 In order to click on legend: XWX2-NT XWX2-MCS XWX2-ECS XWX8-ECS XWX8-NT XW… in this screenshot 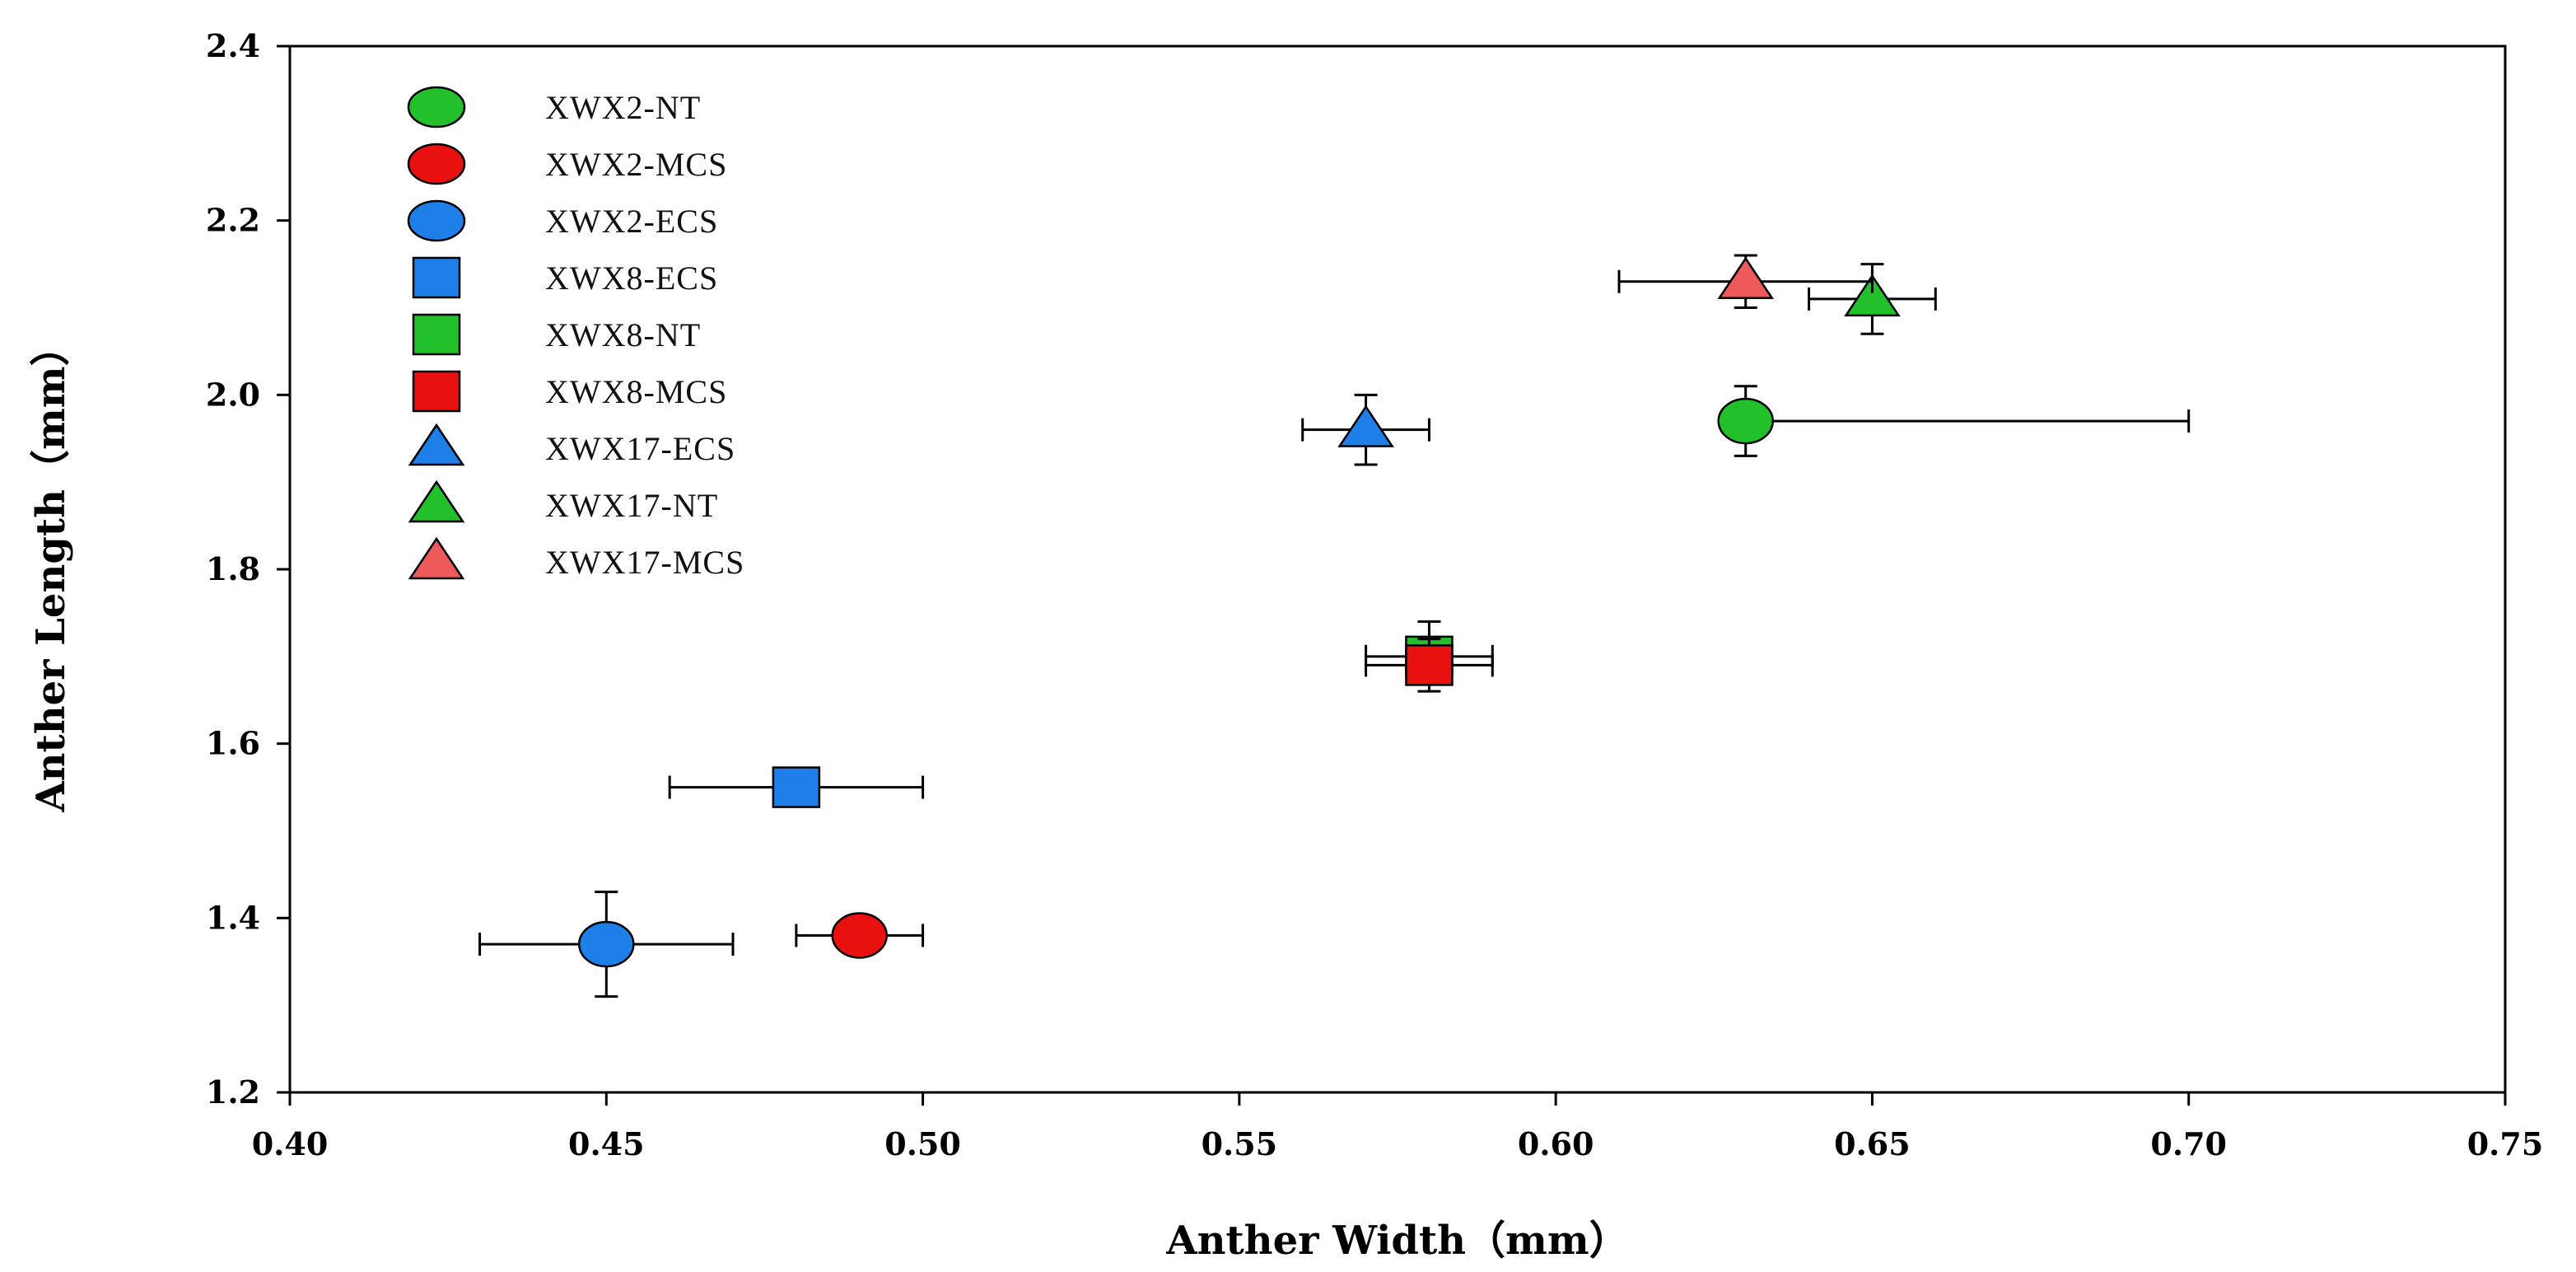, I will do `click(575, 333)`.